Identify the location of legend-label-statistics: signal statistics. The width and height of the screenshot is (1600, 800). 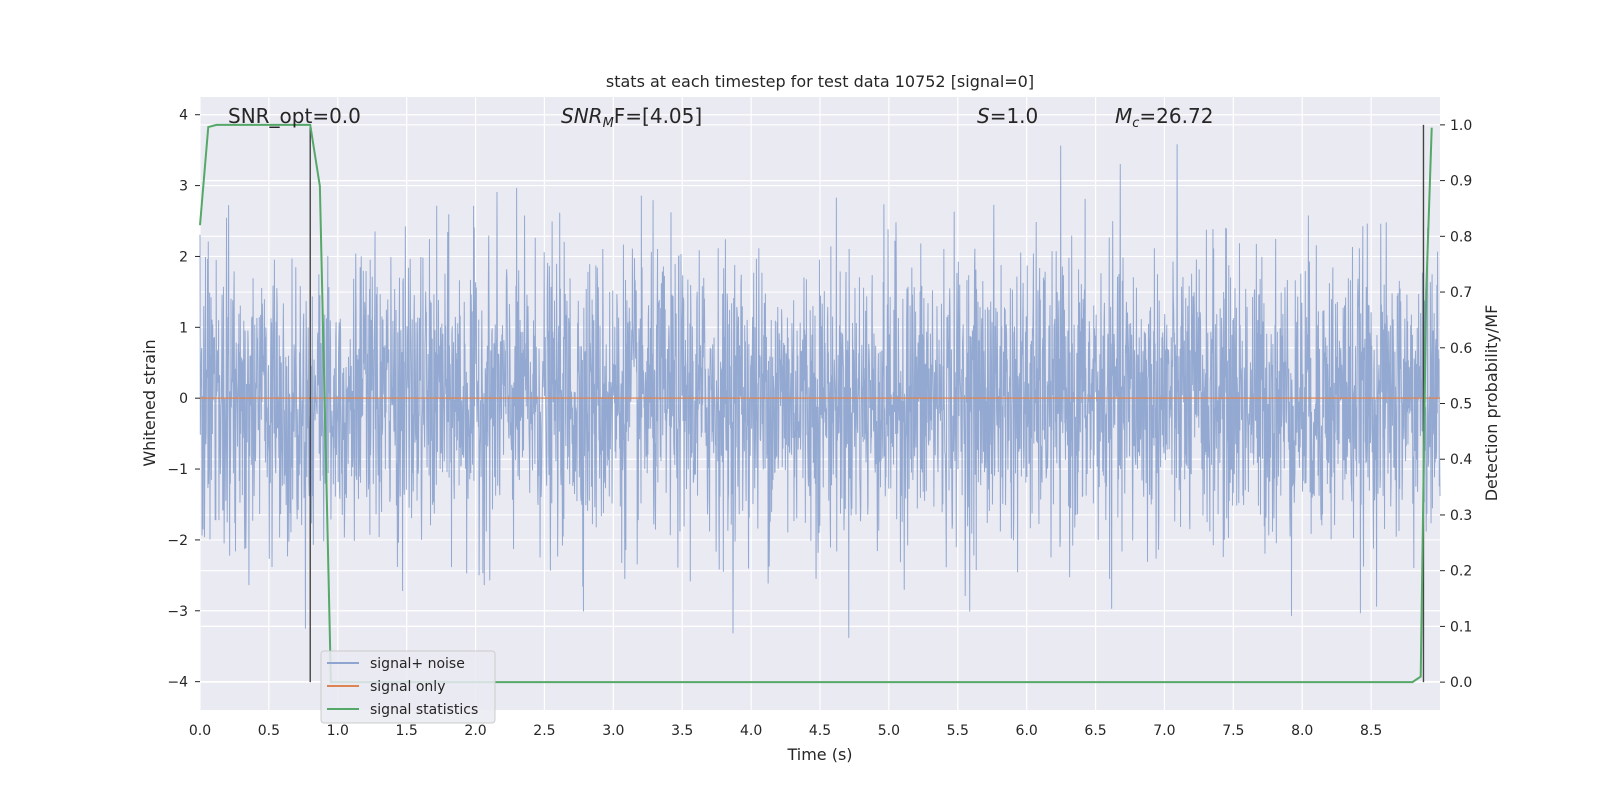
(424, 710).